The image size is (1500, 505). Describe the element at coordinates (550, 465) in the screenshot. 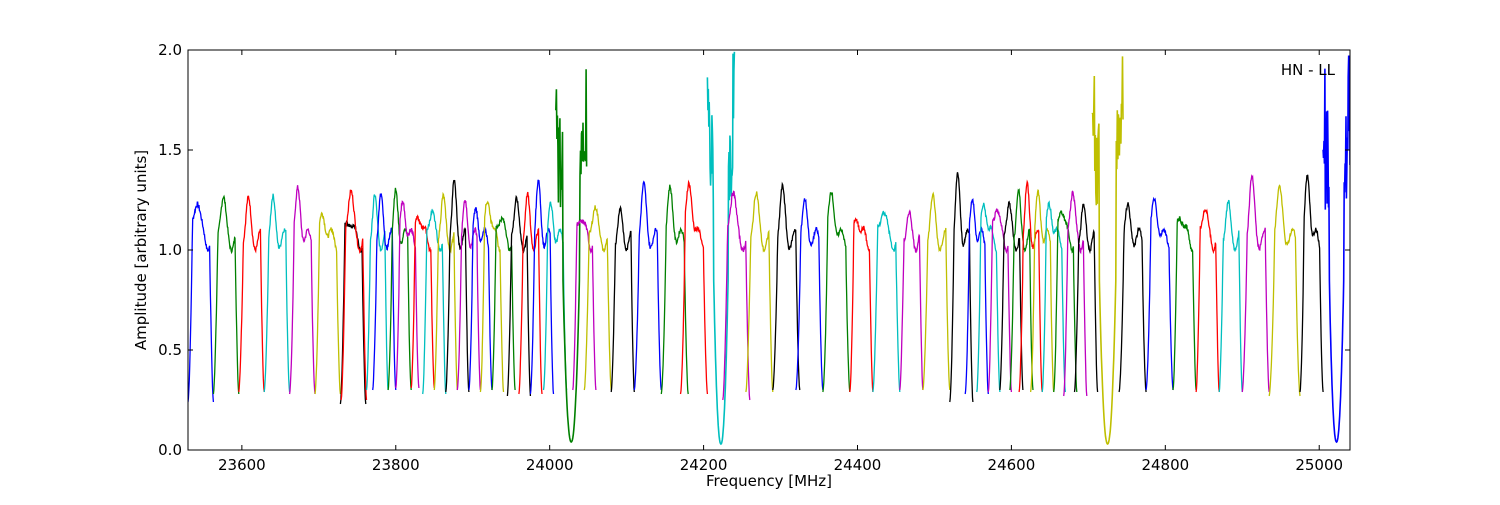

I see `x-tick-label: 24000` at that location.